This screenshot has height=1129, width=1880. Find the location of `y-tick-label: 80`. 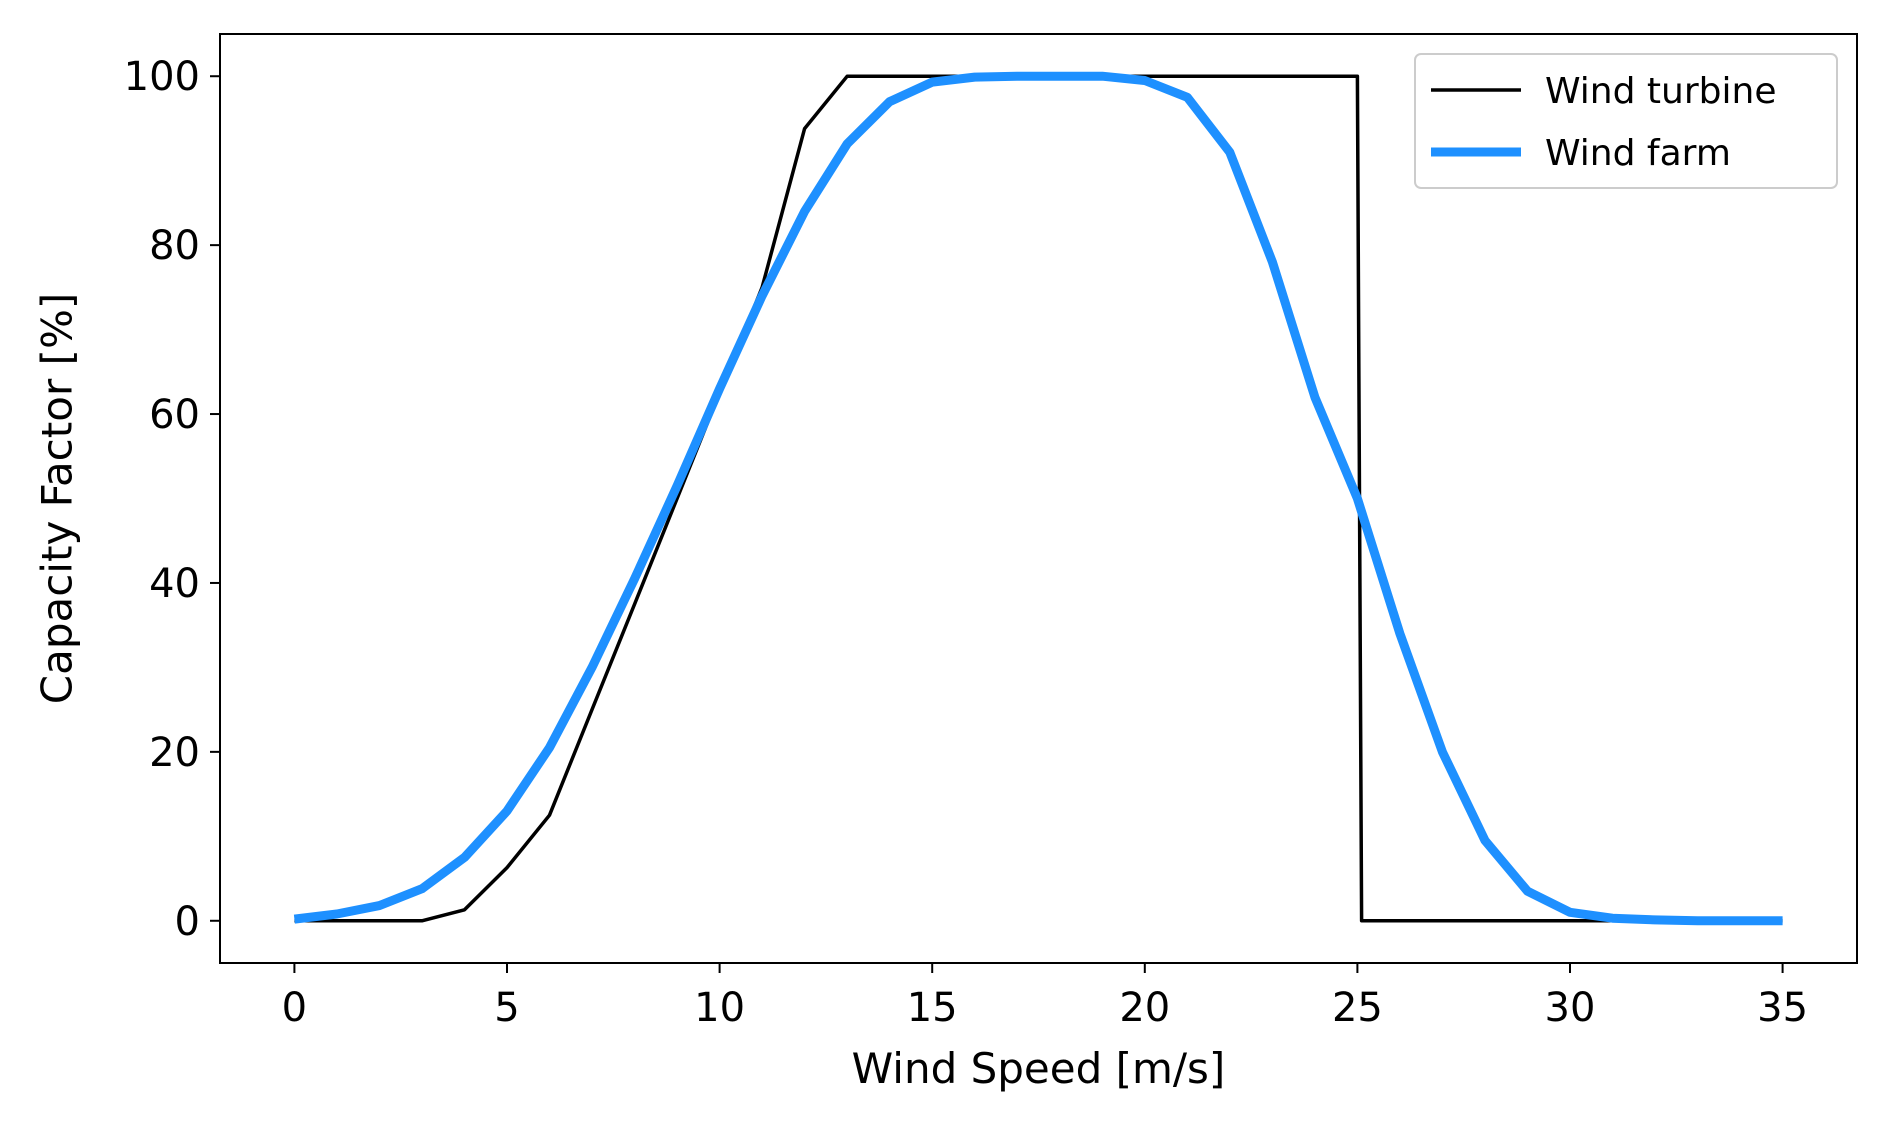

y-tick-label: 80 is located at coordinates (174, 246).